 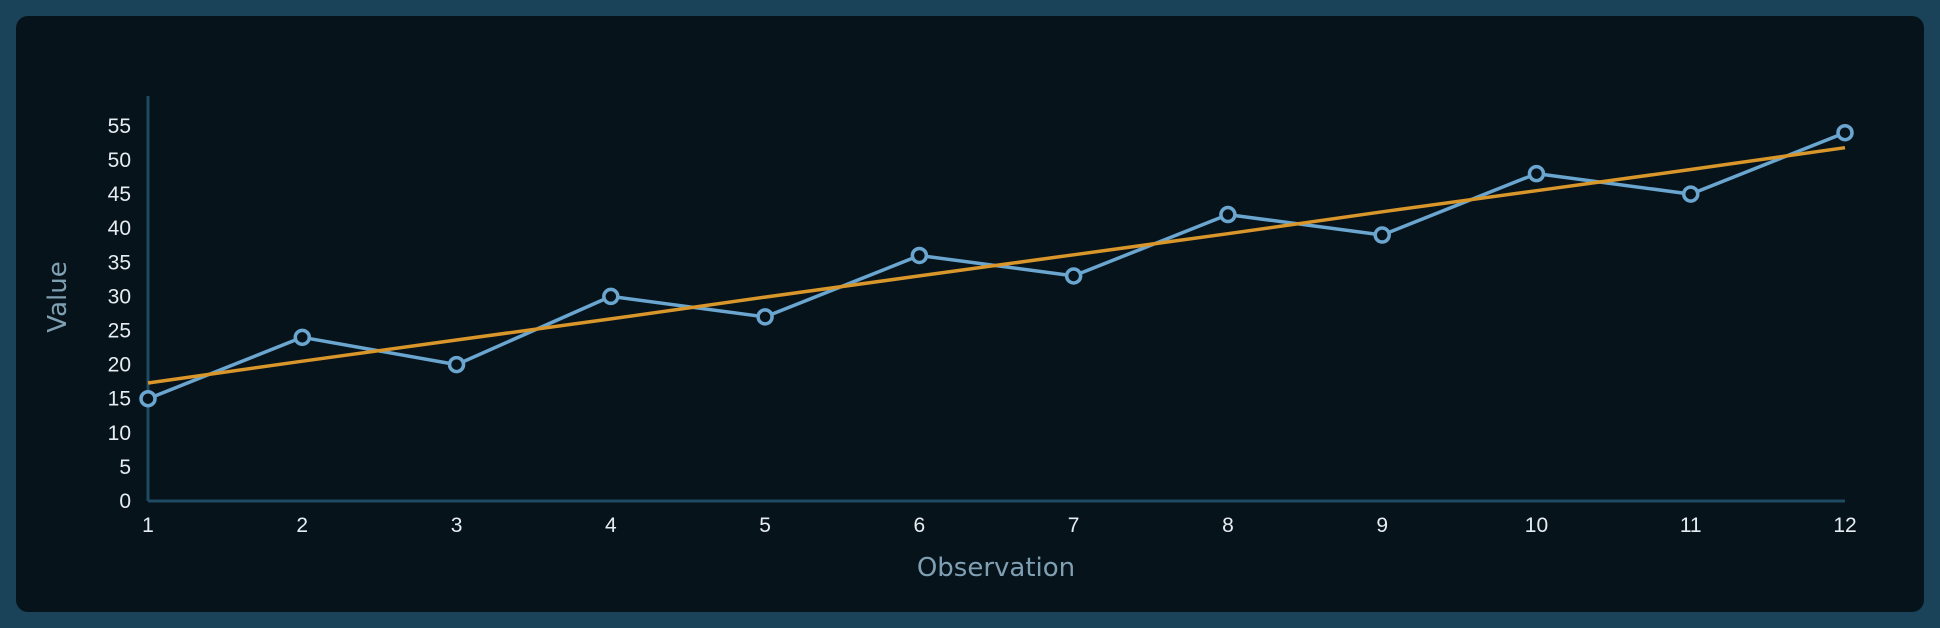 I want to click on y-tick-label: 30, so click(x=119, y=296).